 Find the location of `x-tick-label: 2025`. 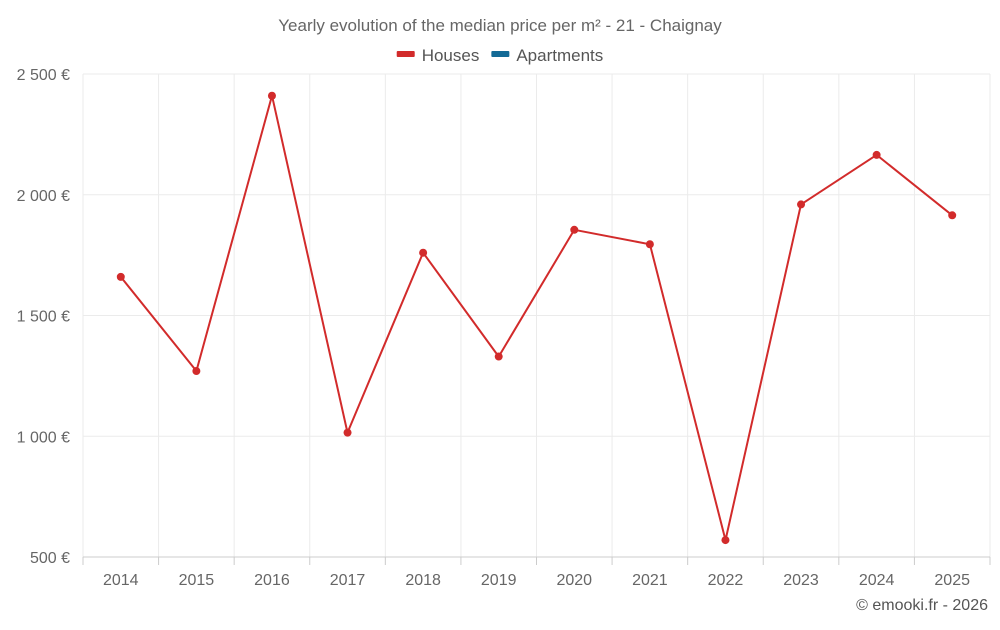

x-tick-label: 2025 is located at coordinates (952, 580).